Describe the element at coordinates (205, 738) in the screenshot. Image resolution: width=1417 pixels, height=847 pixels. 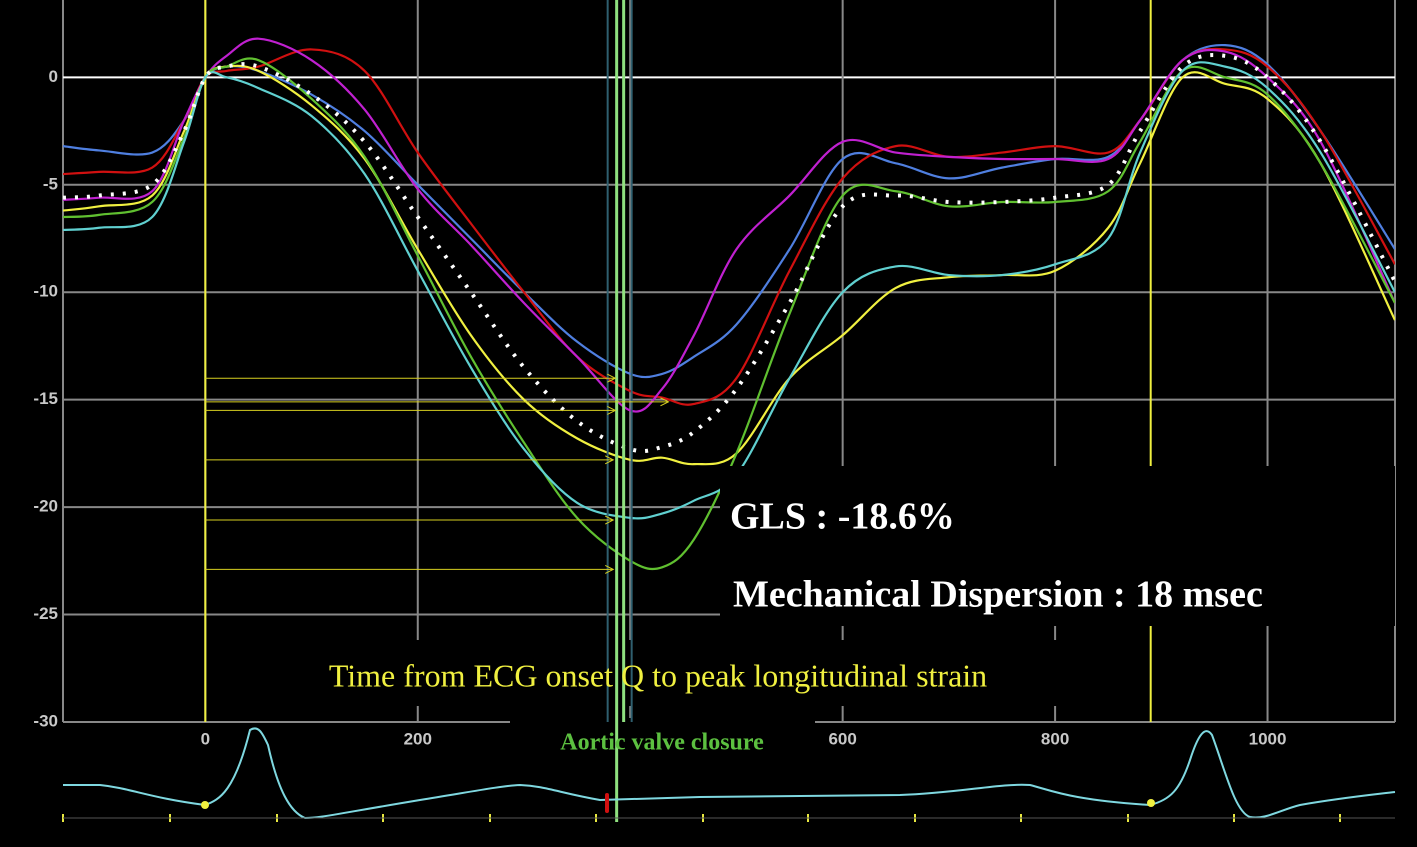
I see `x-tick-label: 0` at that location.